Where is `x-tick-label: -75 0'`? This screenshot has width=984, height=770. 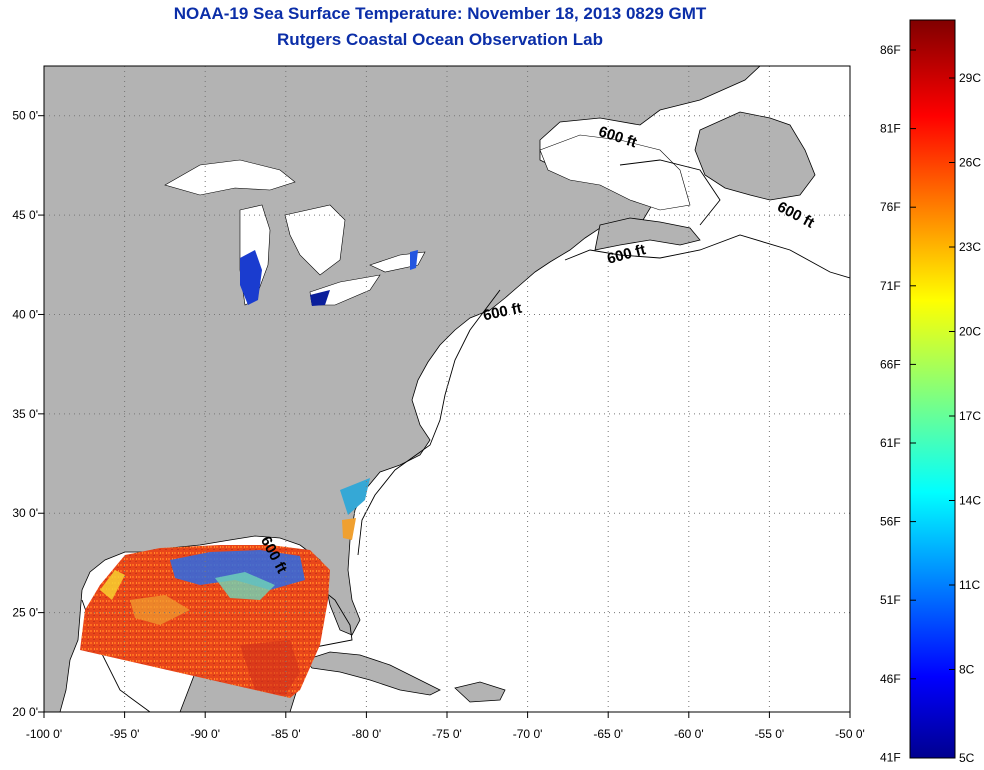 x-tick-label: -75 0' is located at coordinates (447, 734).